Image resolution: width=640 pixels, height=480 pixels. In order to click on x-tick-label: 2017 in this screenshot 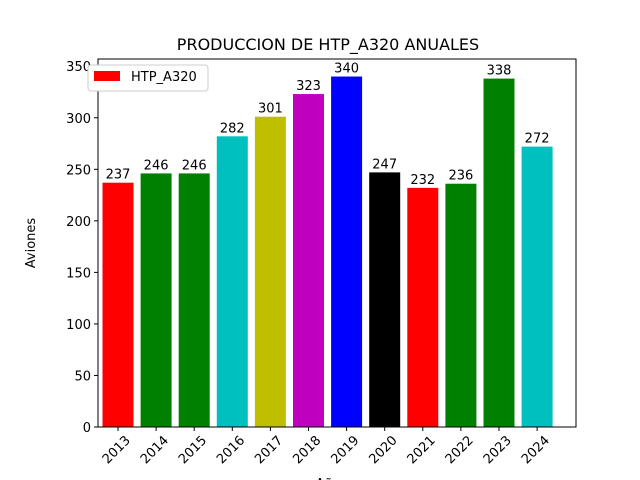, I will do `click(269, 450)`.